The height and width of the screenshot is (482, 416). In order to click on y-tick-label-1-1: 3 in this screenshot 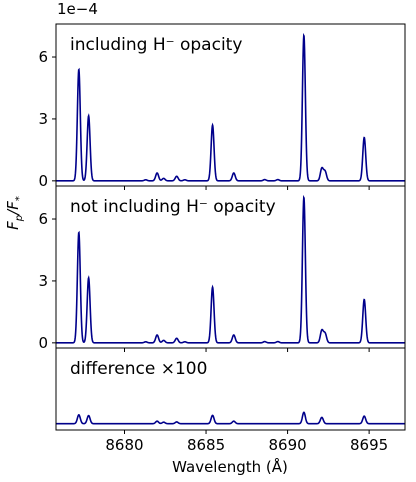, I will do `click(43, 119)`.